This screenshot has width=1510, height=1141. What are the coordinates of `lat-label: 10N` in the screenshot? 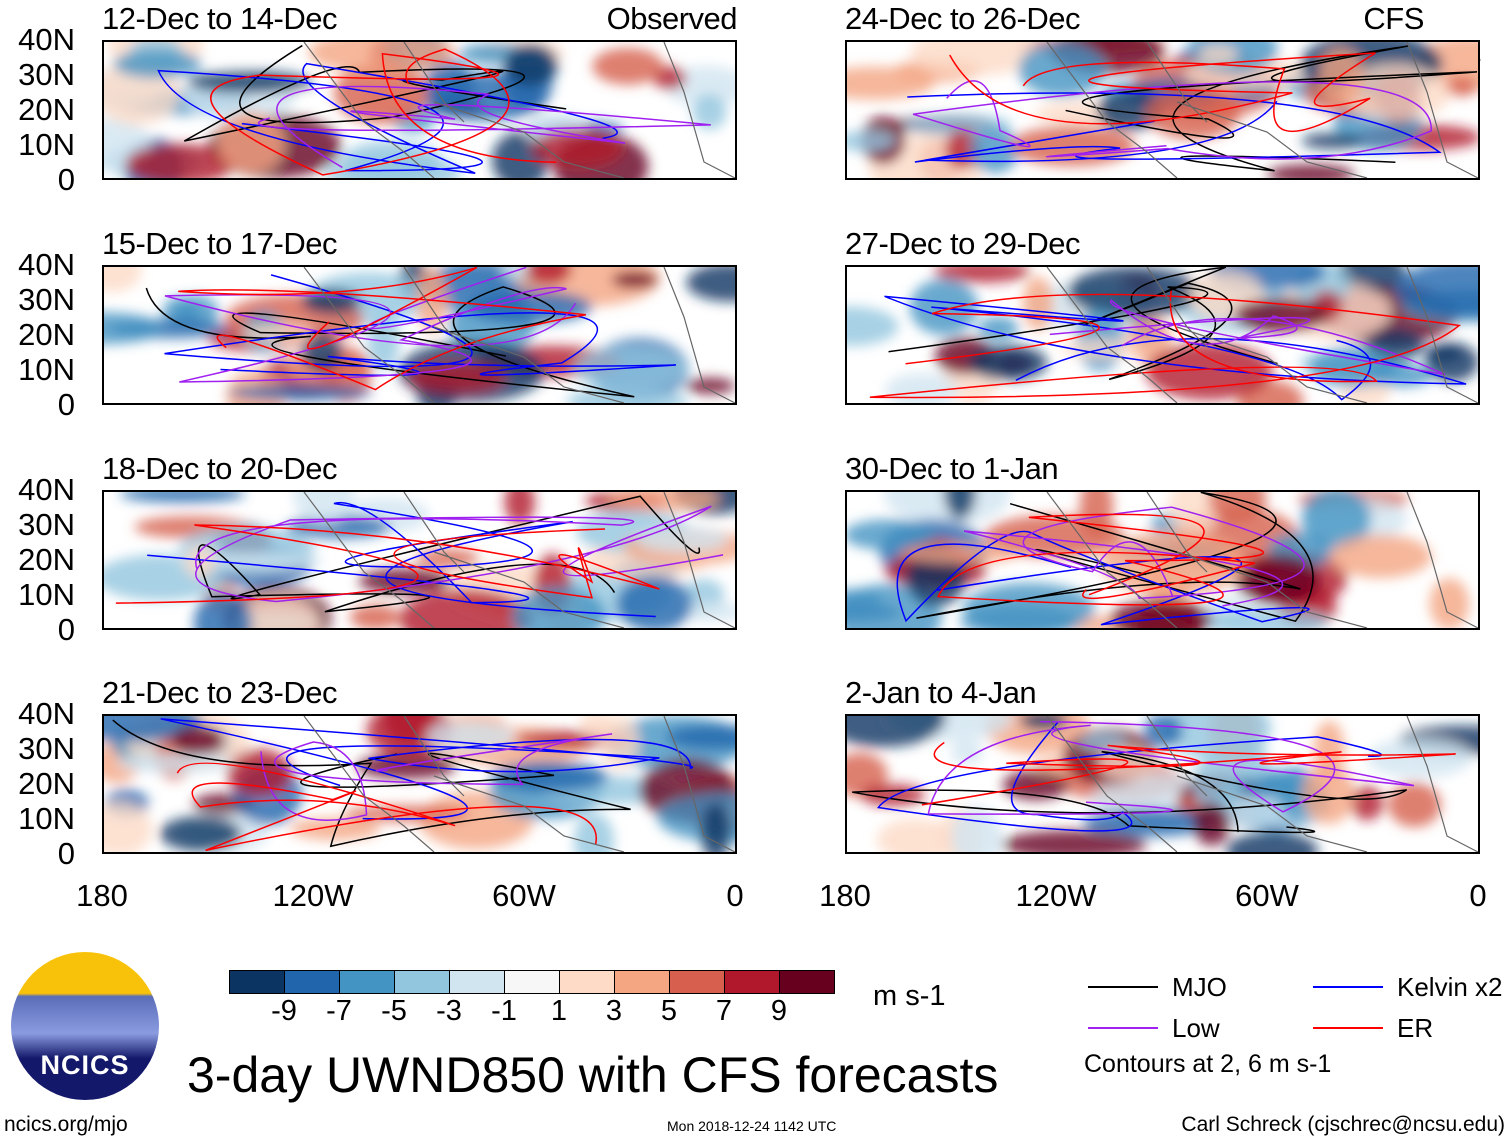 It's located at (46, 594).